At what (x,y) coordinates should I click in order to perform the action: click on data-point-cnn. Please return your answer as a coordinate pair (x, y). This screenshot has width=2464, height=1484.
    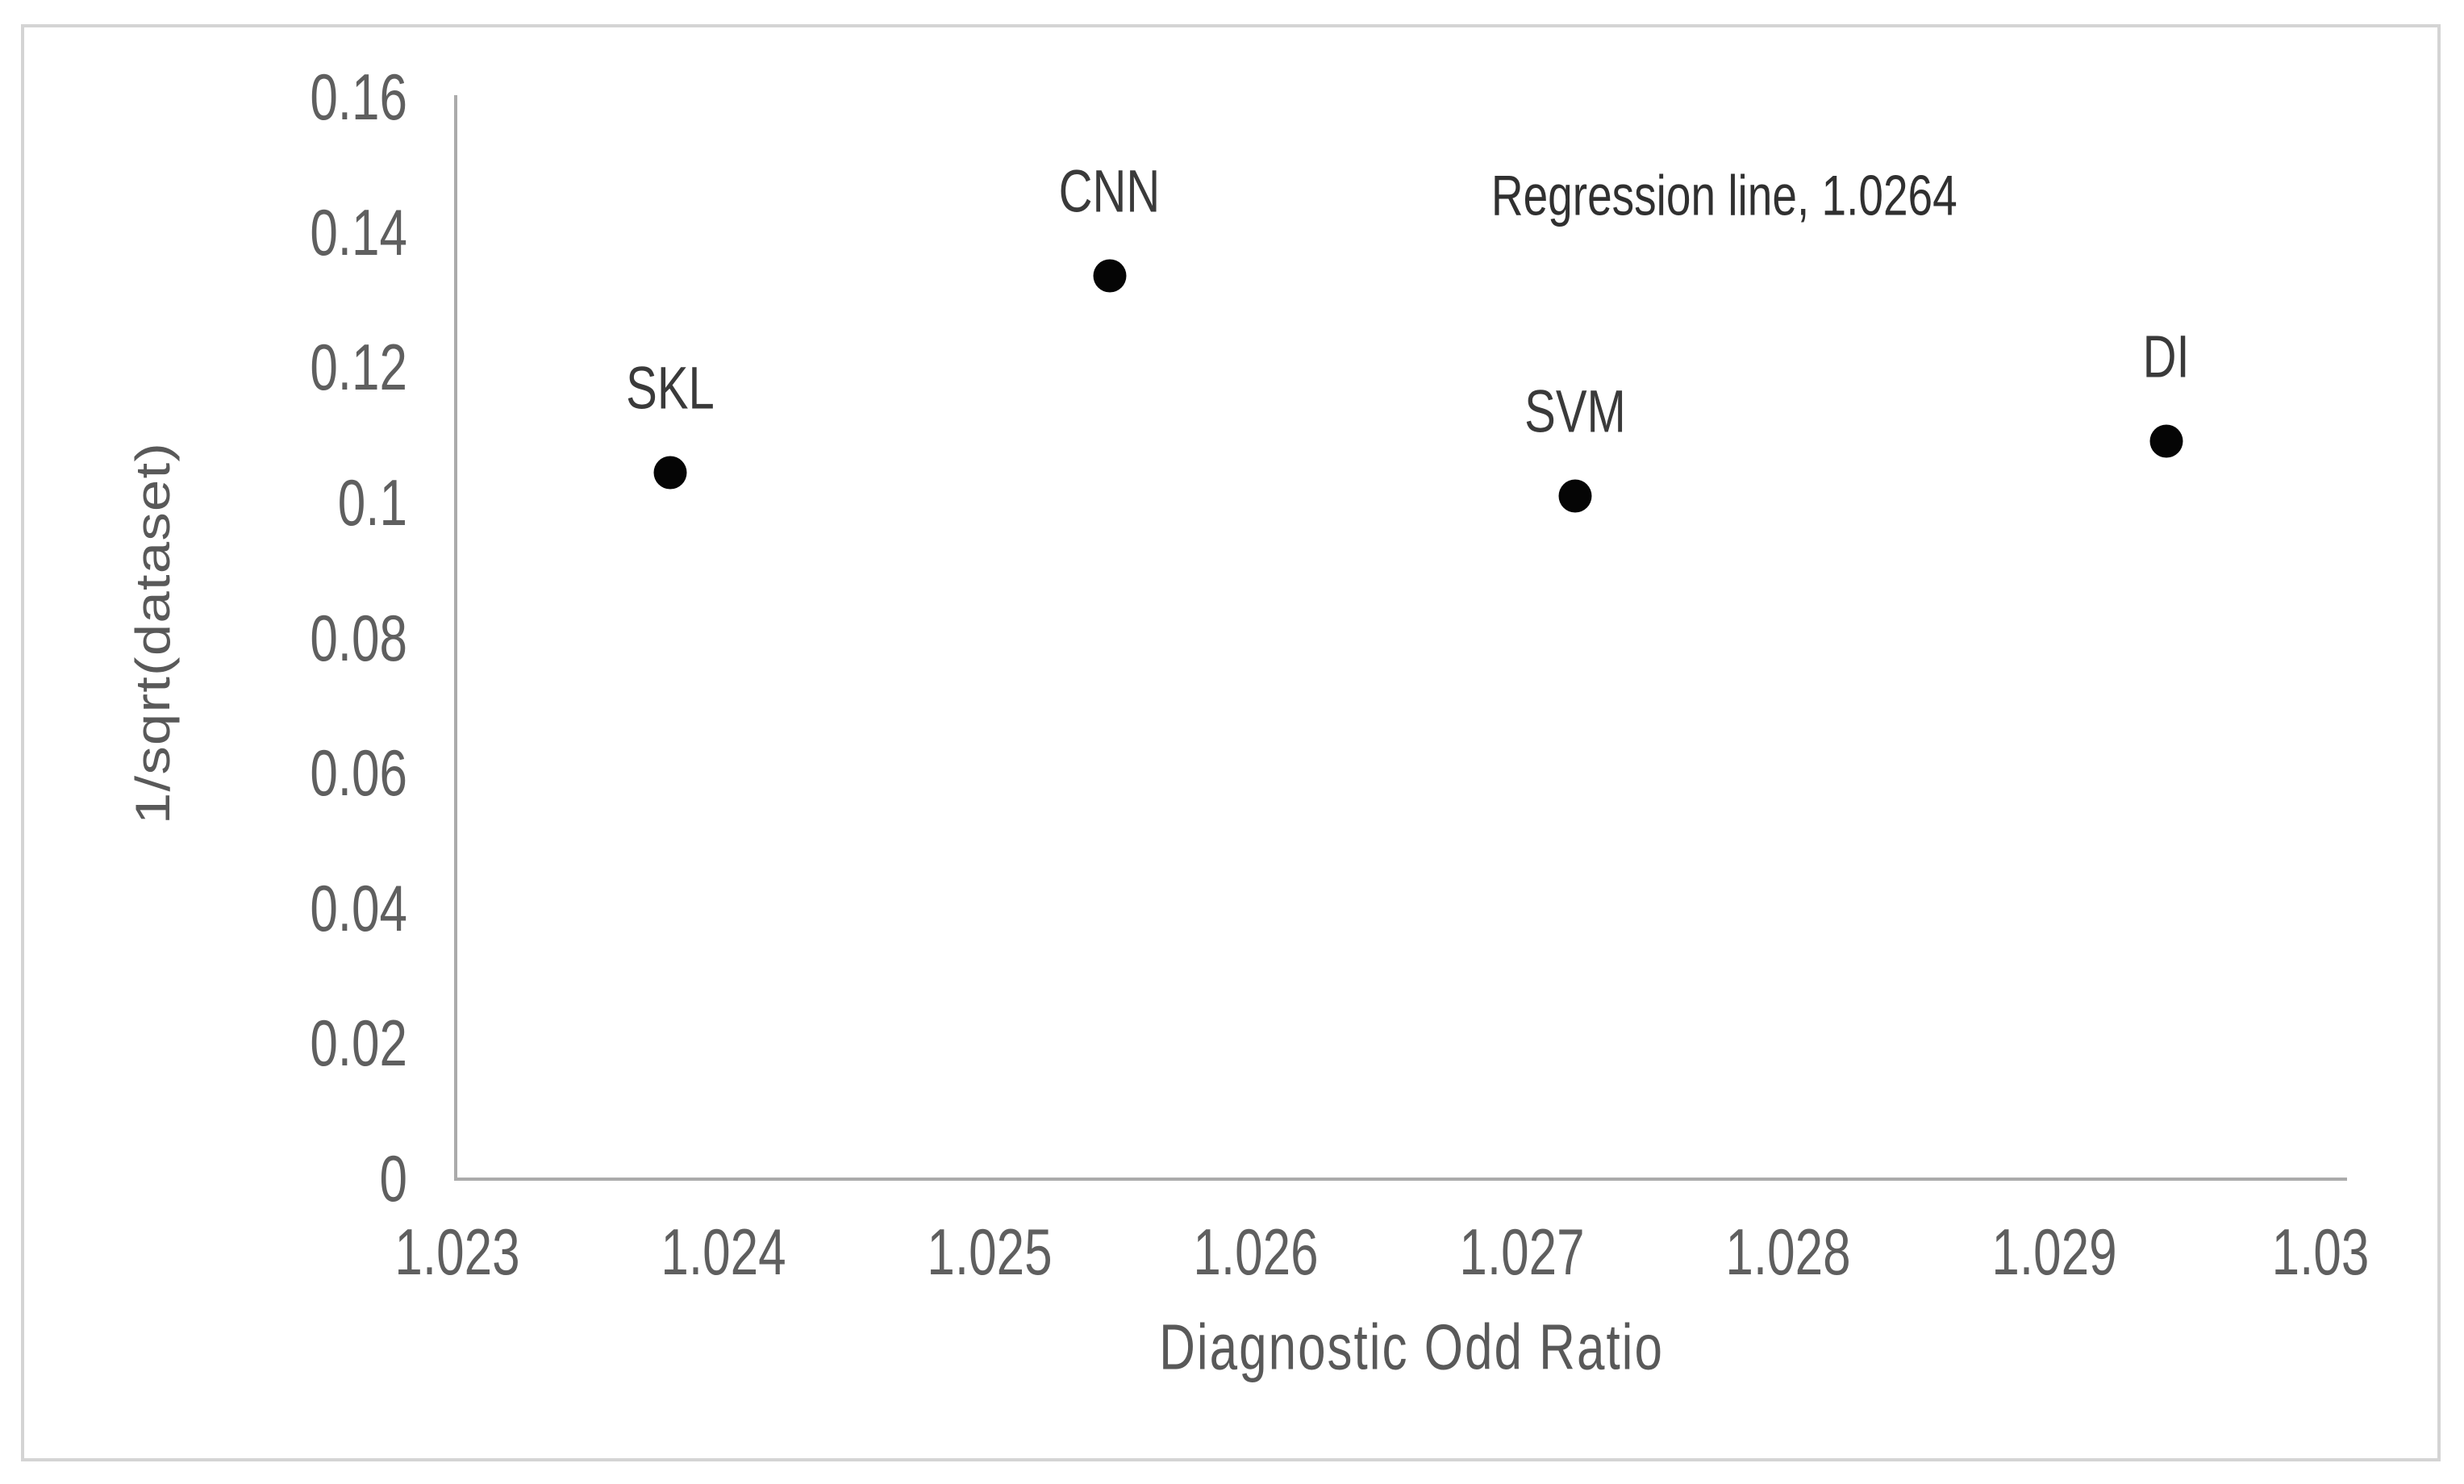
    Looking at the image, I should click on (1109, 276).